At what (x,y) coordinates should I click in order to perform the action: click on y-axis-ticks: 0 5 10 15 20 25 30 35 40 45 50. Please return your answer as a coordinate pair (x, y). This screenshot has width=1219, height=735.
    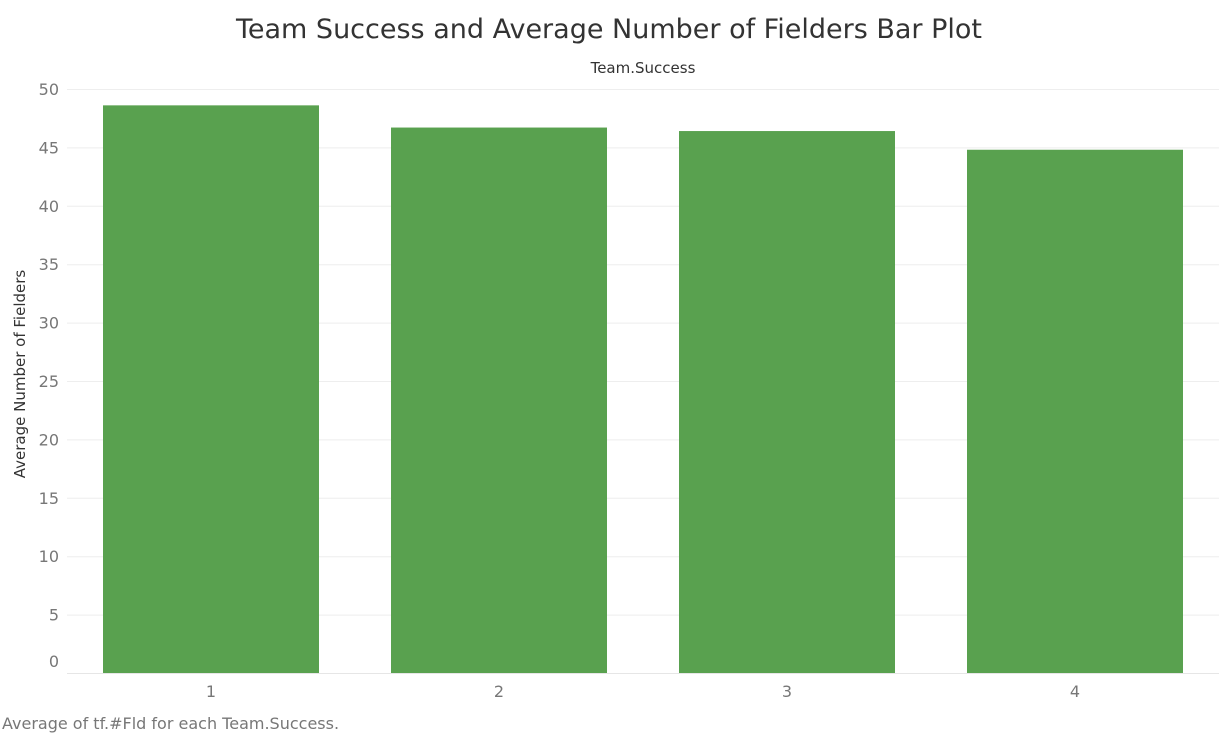
    Looking at the image, I should click on (49, 375).